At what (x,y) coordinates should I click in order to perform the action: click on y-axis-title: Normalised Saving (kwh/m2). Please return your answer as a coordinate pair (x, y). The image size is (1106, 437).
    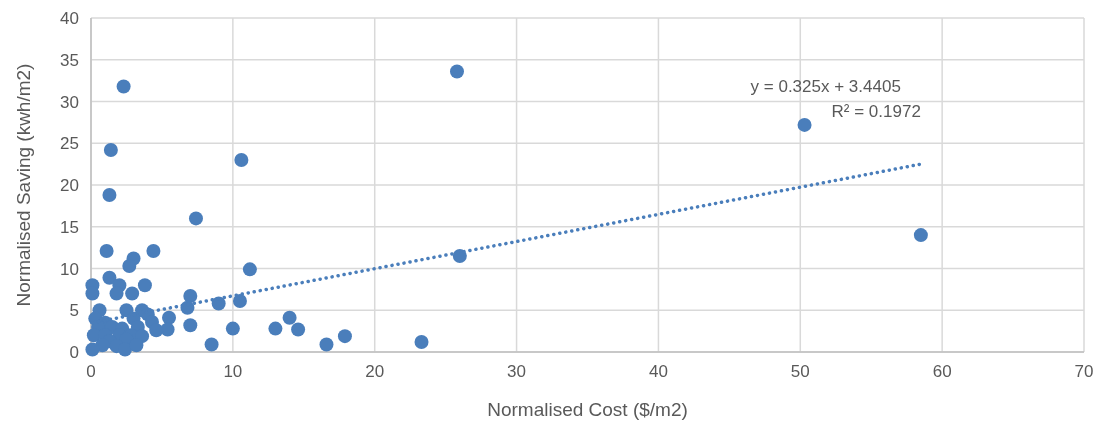
    Looking at the image, I should click on (23, 185).